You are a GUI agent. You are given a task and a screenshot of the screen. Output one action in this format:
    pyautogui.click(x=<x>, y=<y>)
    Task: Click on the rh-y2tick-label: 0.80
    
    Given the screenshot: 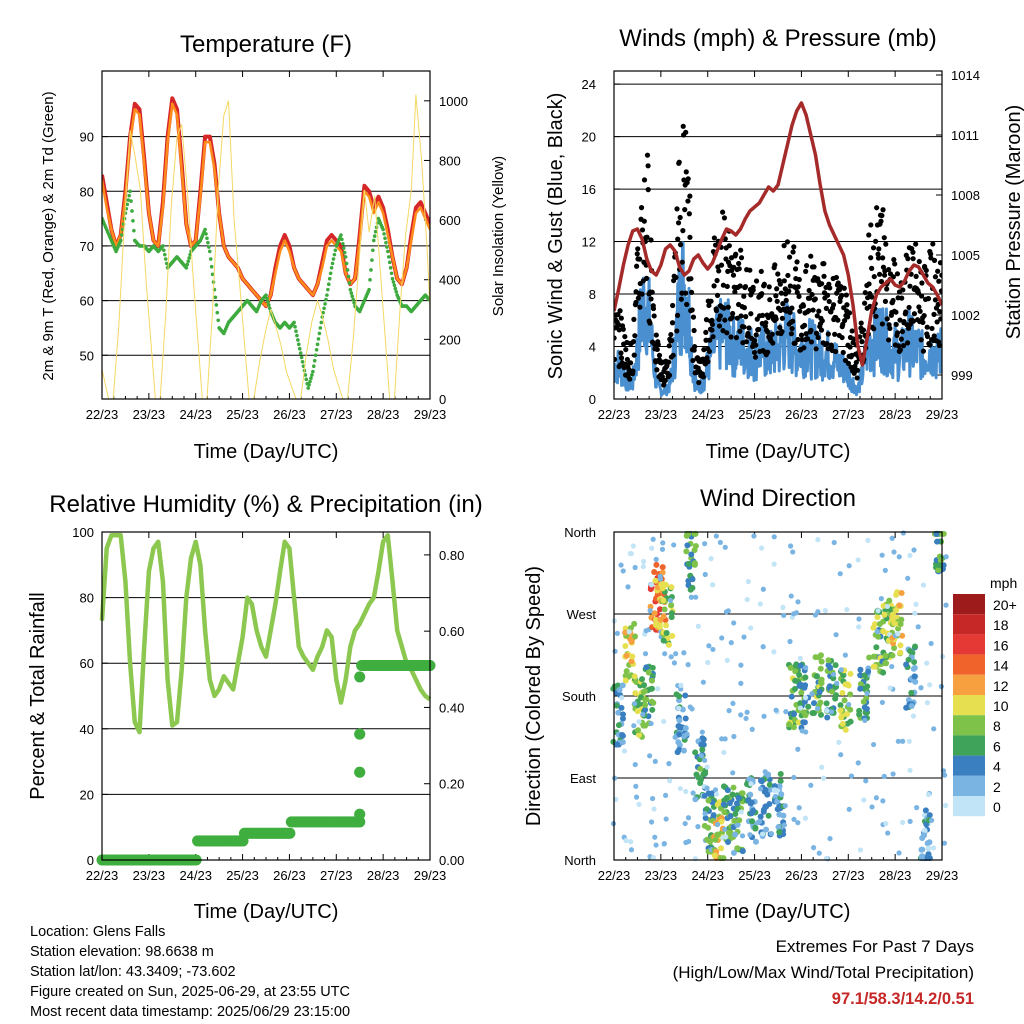 What is the action you would take?
    pyautogui.click(x=451, y=555)
    